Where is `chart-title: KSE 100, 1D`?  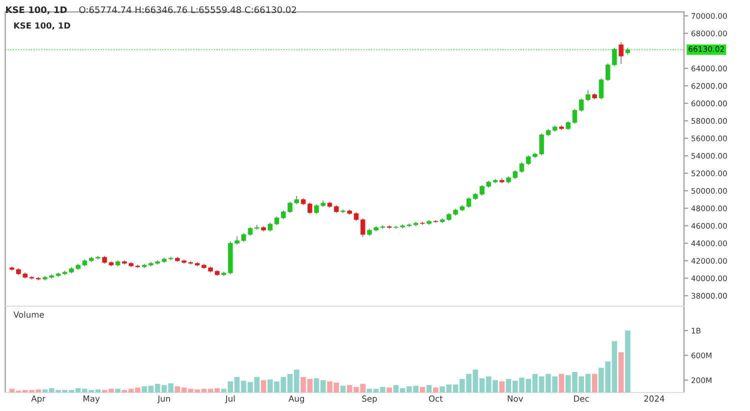 chart-title: KSE 100, 1D is located at coordinates (36, 10).